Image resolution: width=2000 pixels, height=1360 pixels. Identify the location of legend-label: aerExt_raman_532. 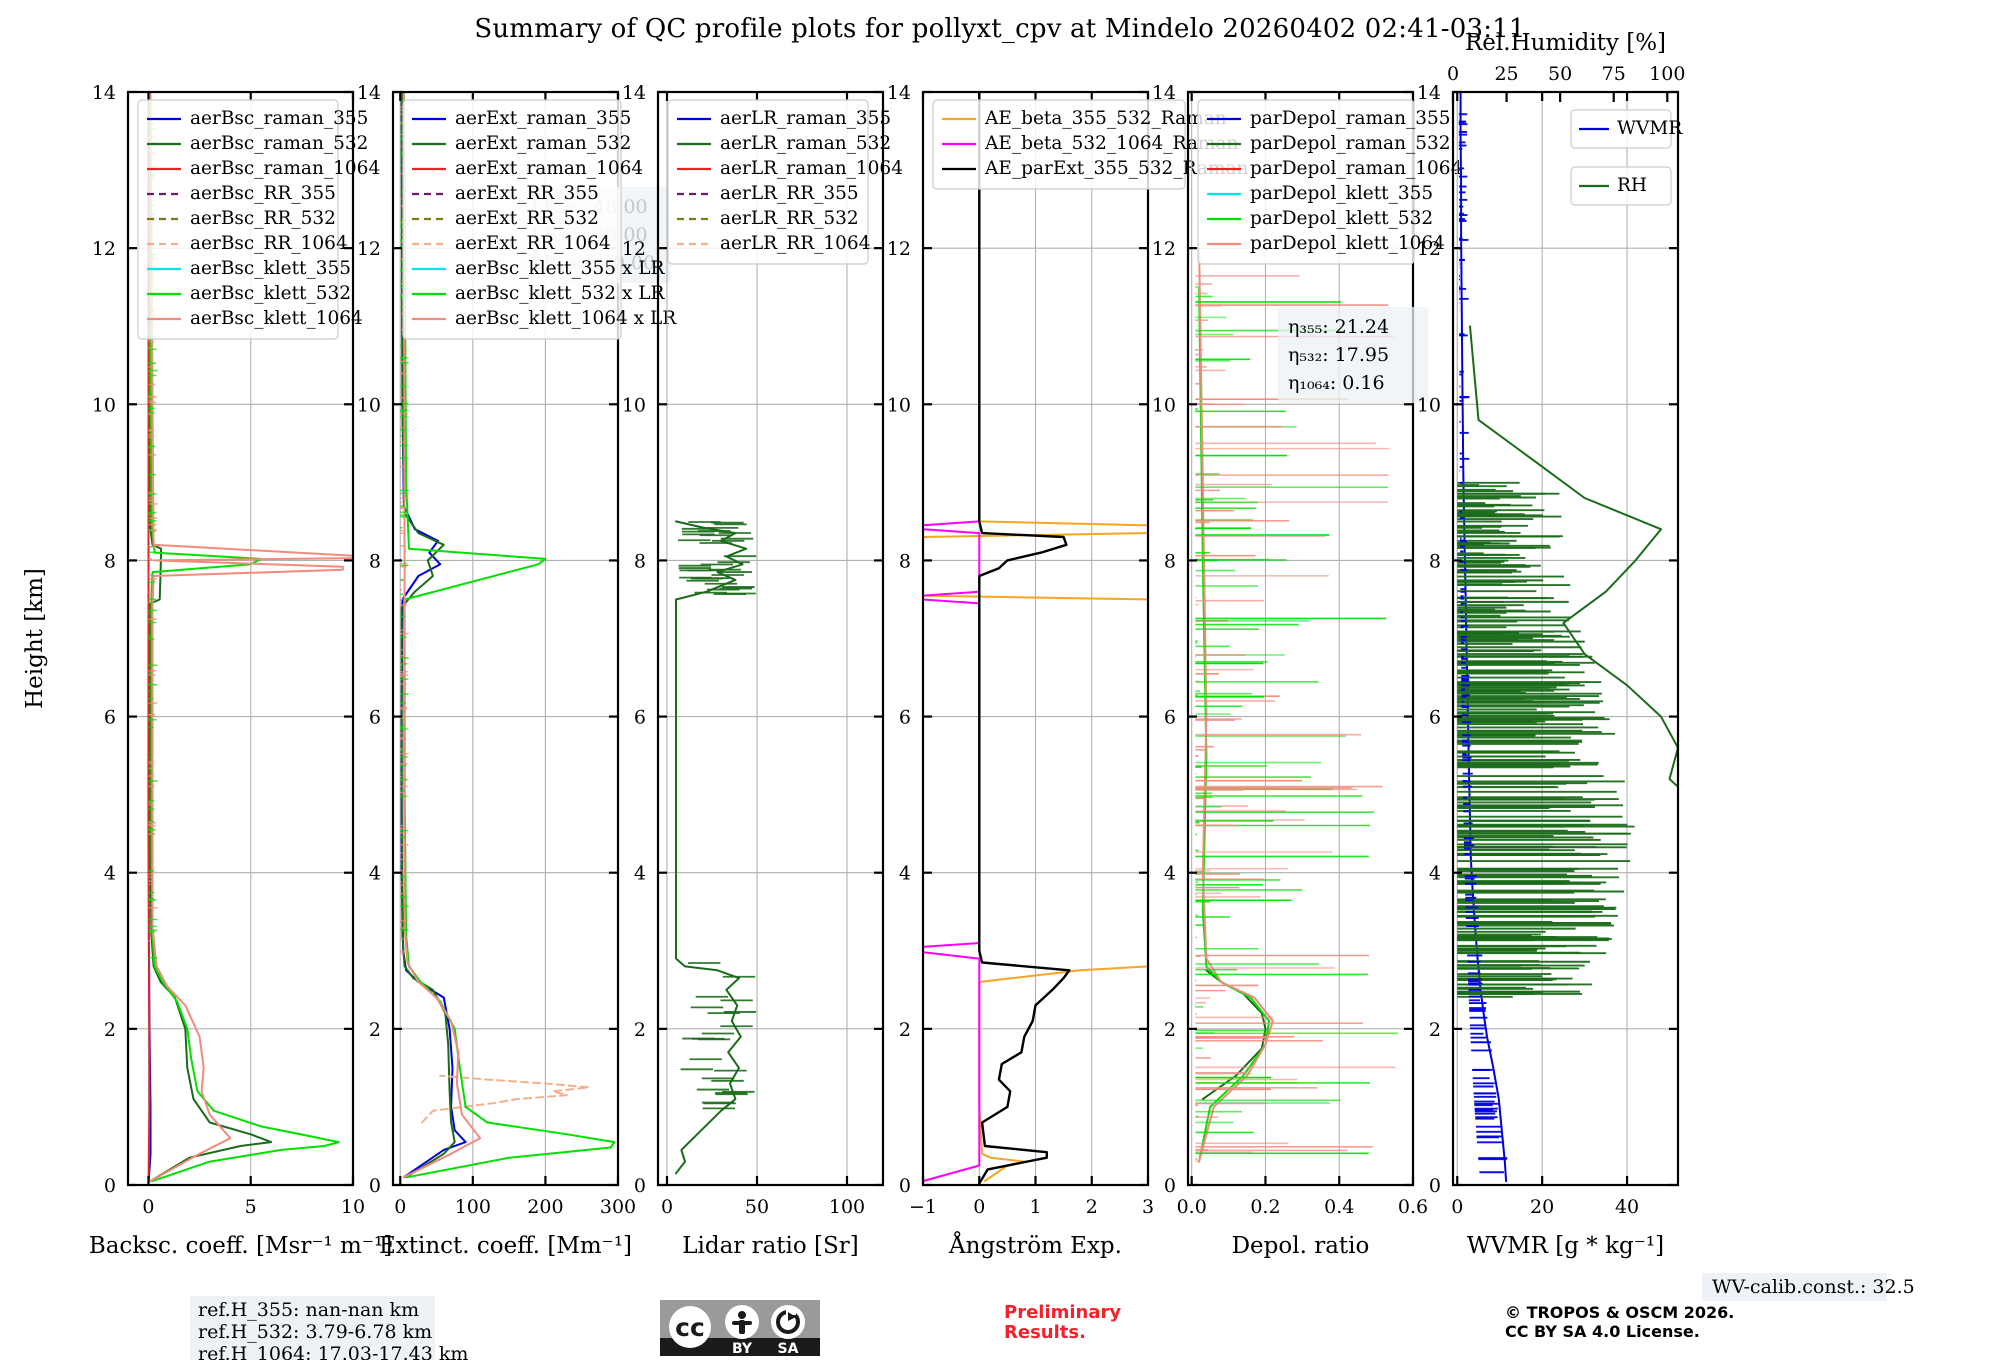
(543, 143).